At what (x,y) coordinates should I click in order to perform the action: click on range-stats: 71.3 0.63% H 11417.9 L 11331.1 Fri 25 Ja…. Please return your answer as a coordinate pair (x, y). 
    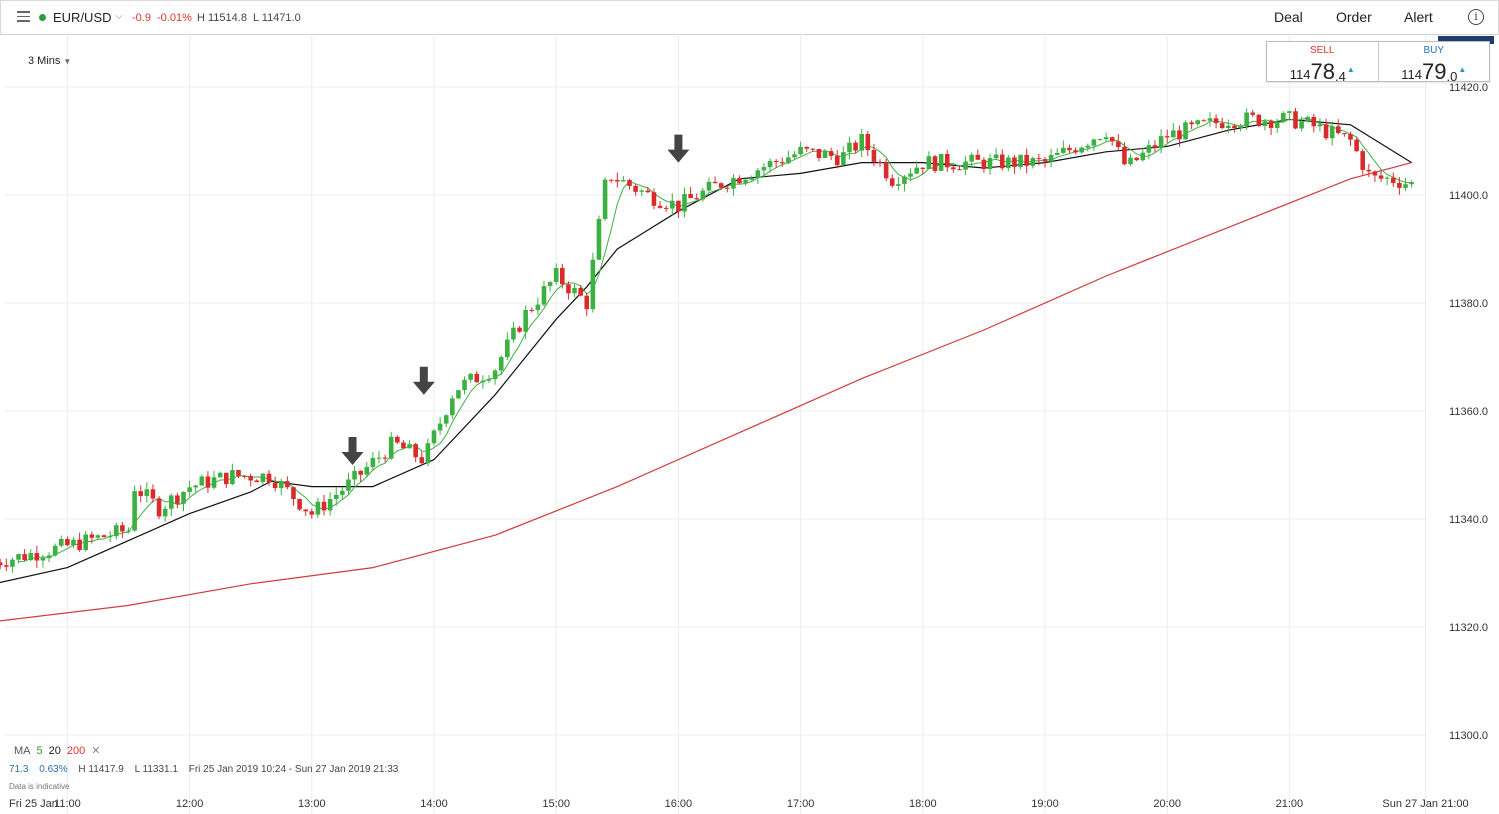
    Looking at the image, I should click on (203, 769).